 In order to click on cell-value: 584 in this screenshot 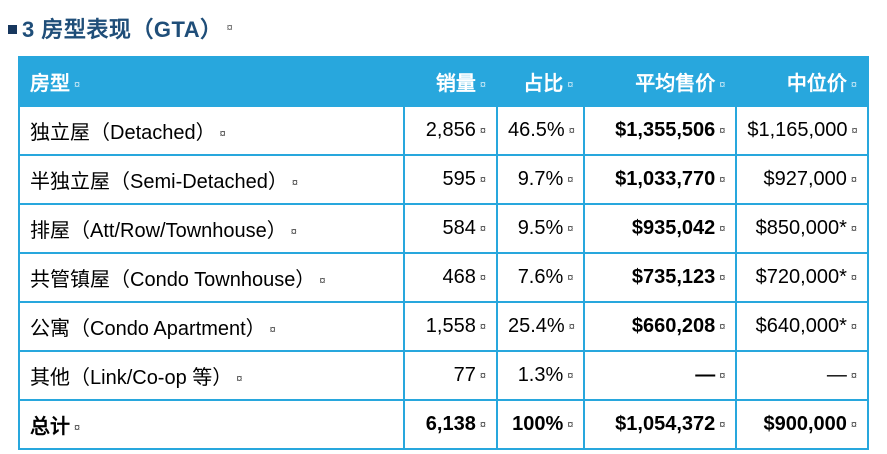, I will do `click(459, 228)`.